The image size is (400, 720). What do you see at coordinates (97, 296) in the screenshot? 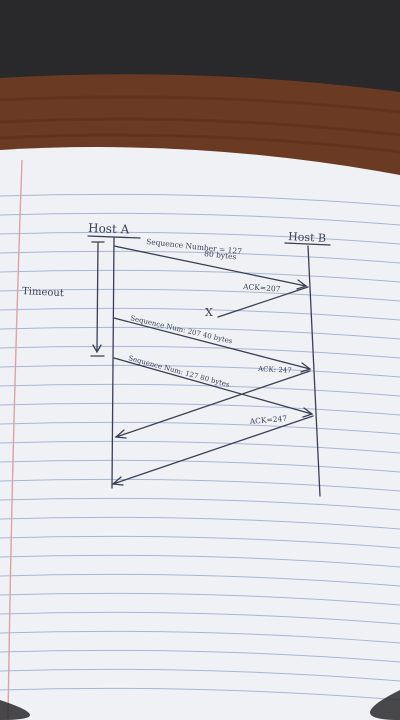
I see `timeout-bracket` at bounding box center [97, 296].